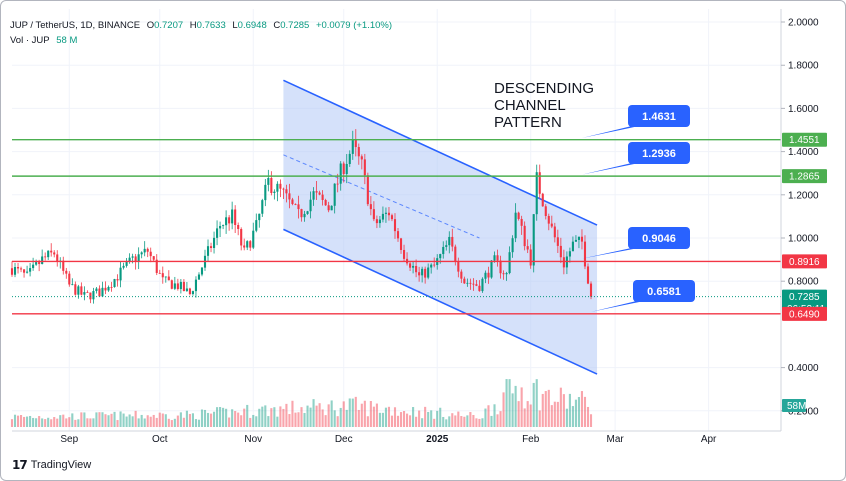 This screenshot has height=481, width=846. What do you see at coordinates (51, 465) in the screenshot?
I see `tradingview-logo: 𝟭𝟳 TradingView` at bounding box center [51, 465].